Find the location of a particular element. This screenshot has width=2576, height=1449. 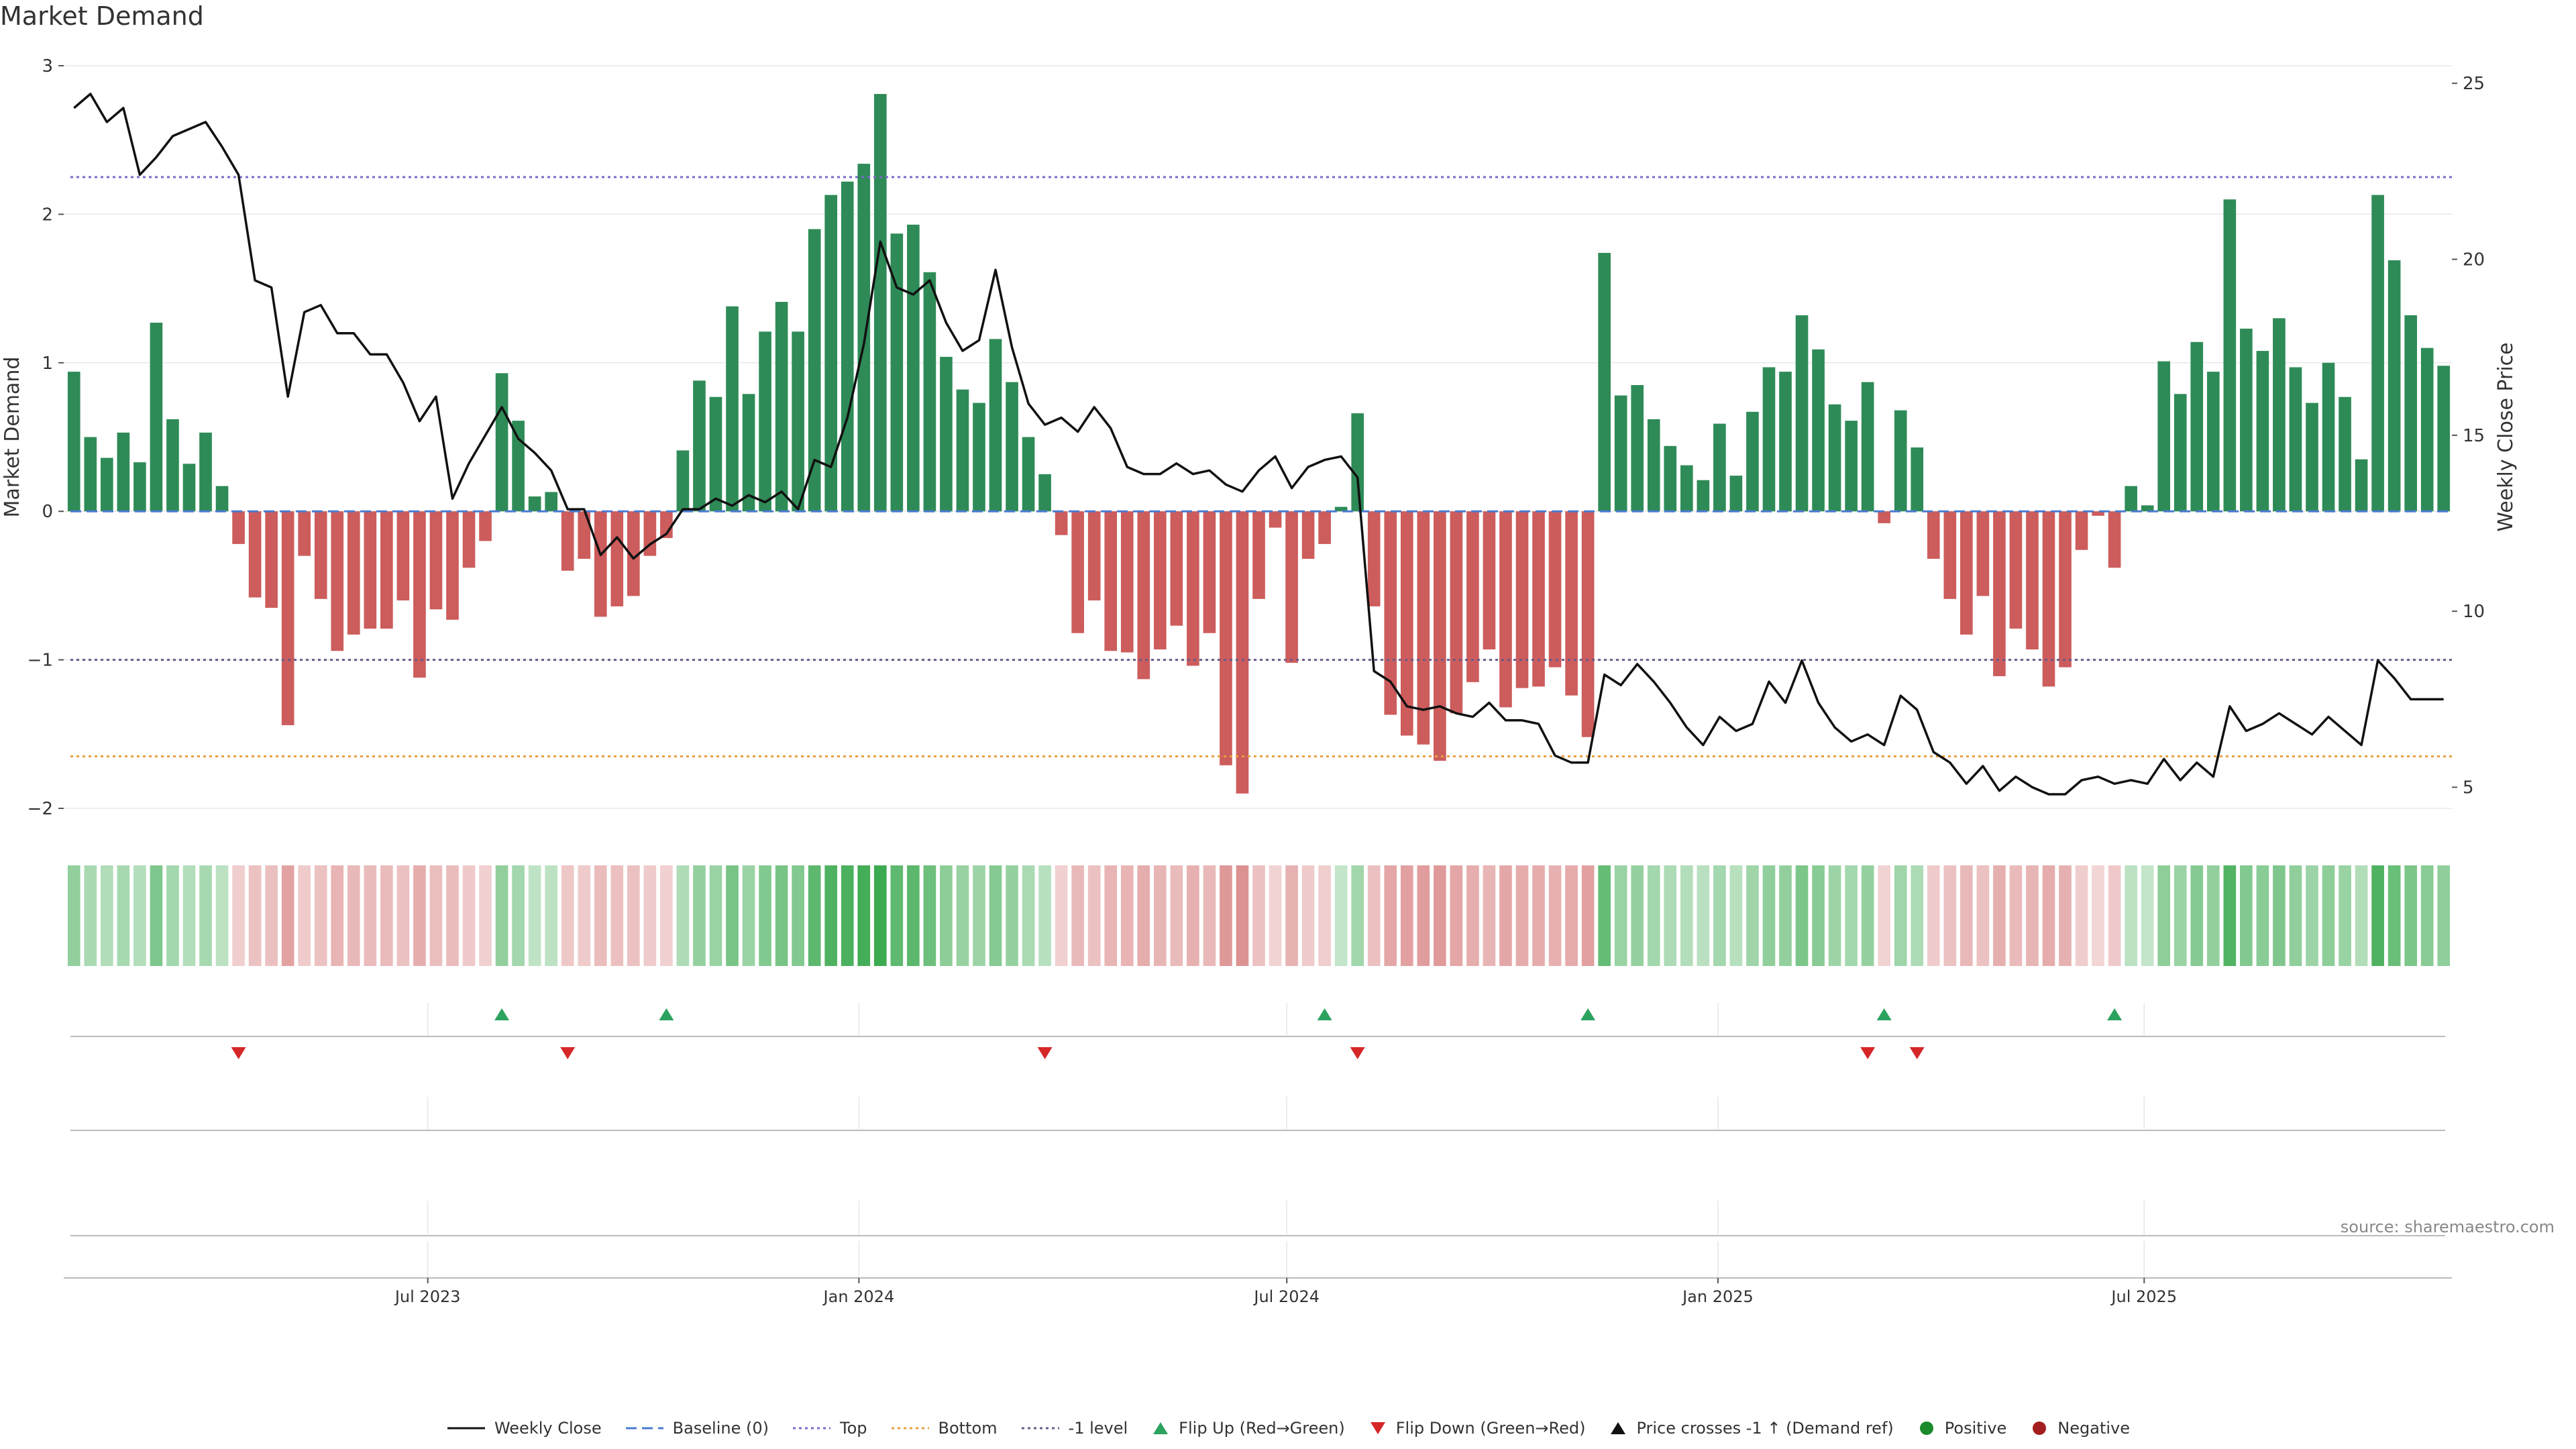

legend-label: Positive is located at coordinates (1975, 1428).